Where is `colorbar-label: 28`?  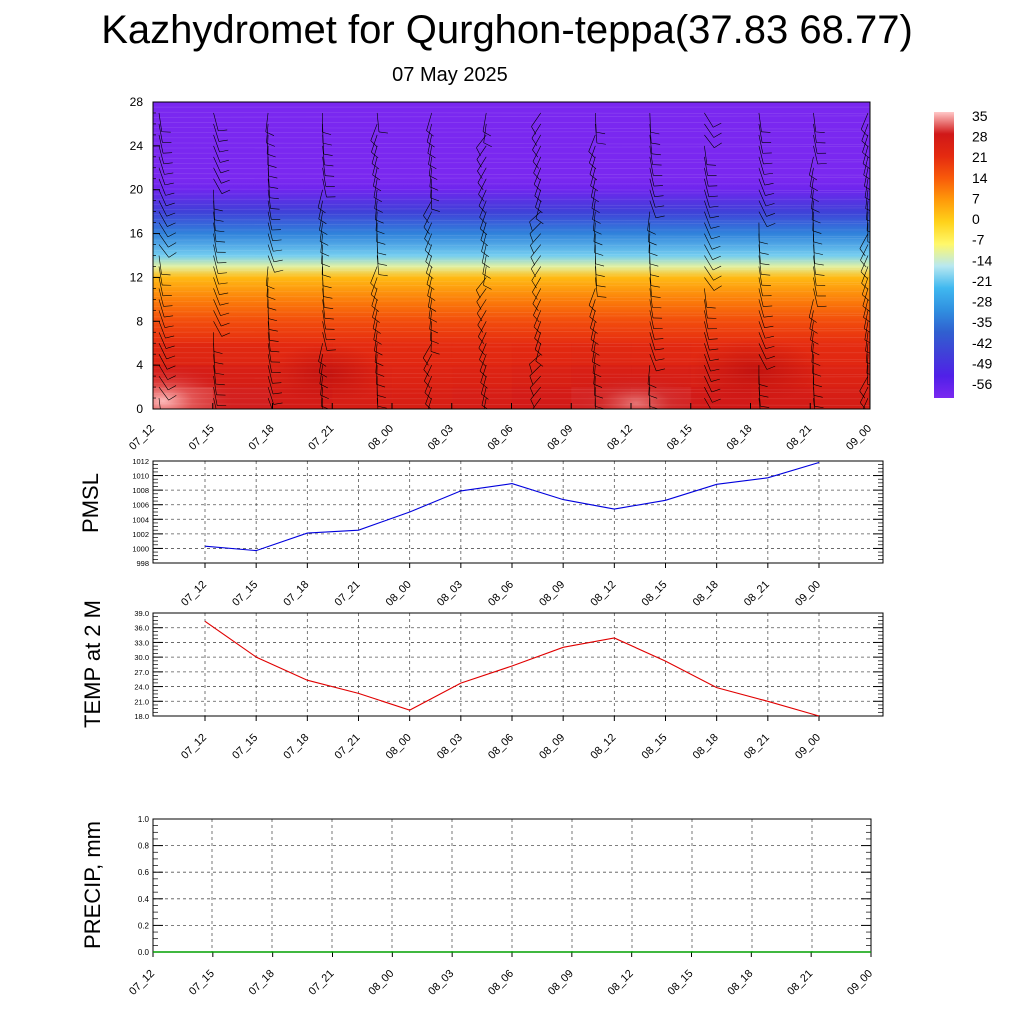
colorbar-label: 28 is located at coordinates (980, 137).